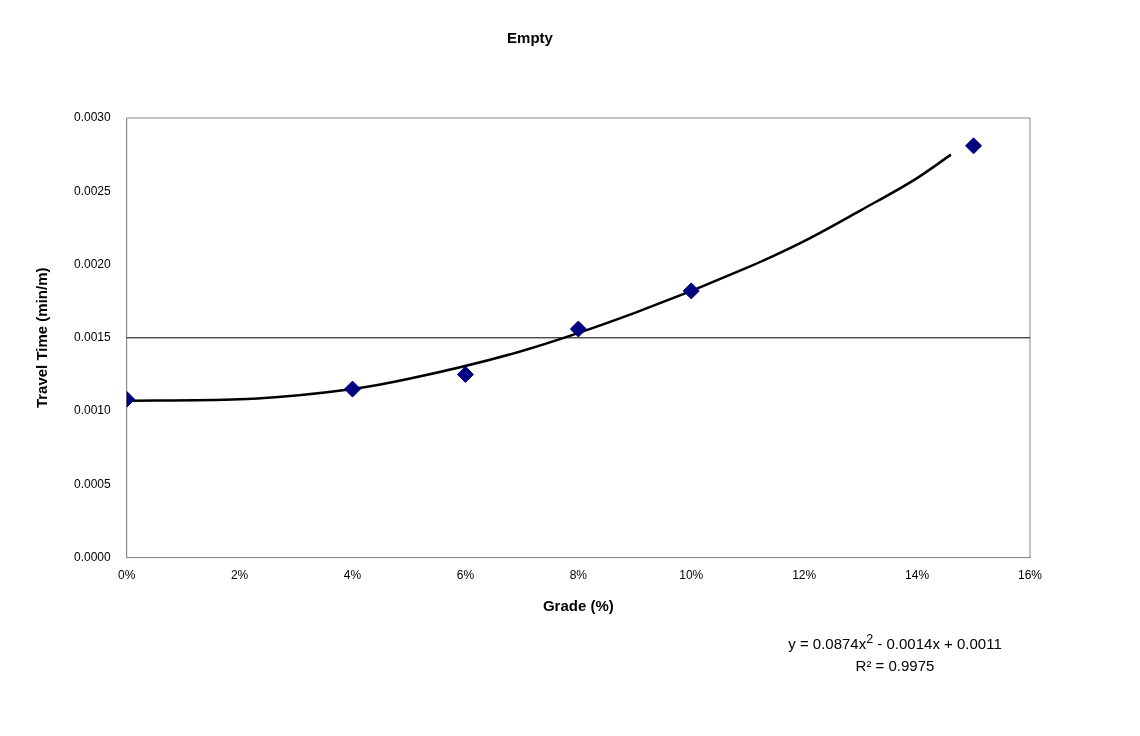  What do you see at coordinates (578, 606) in the screenshot?
I see `x-axis-title: Grade (%)` at bounding box center [578, 606].